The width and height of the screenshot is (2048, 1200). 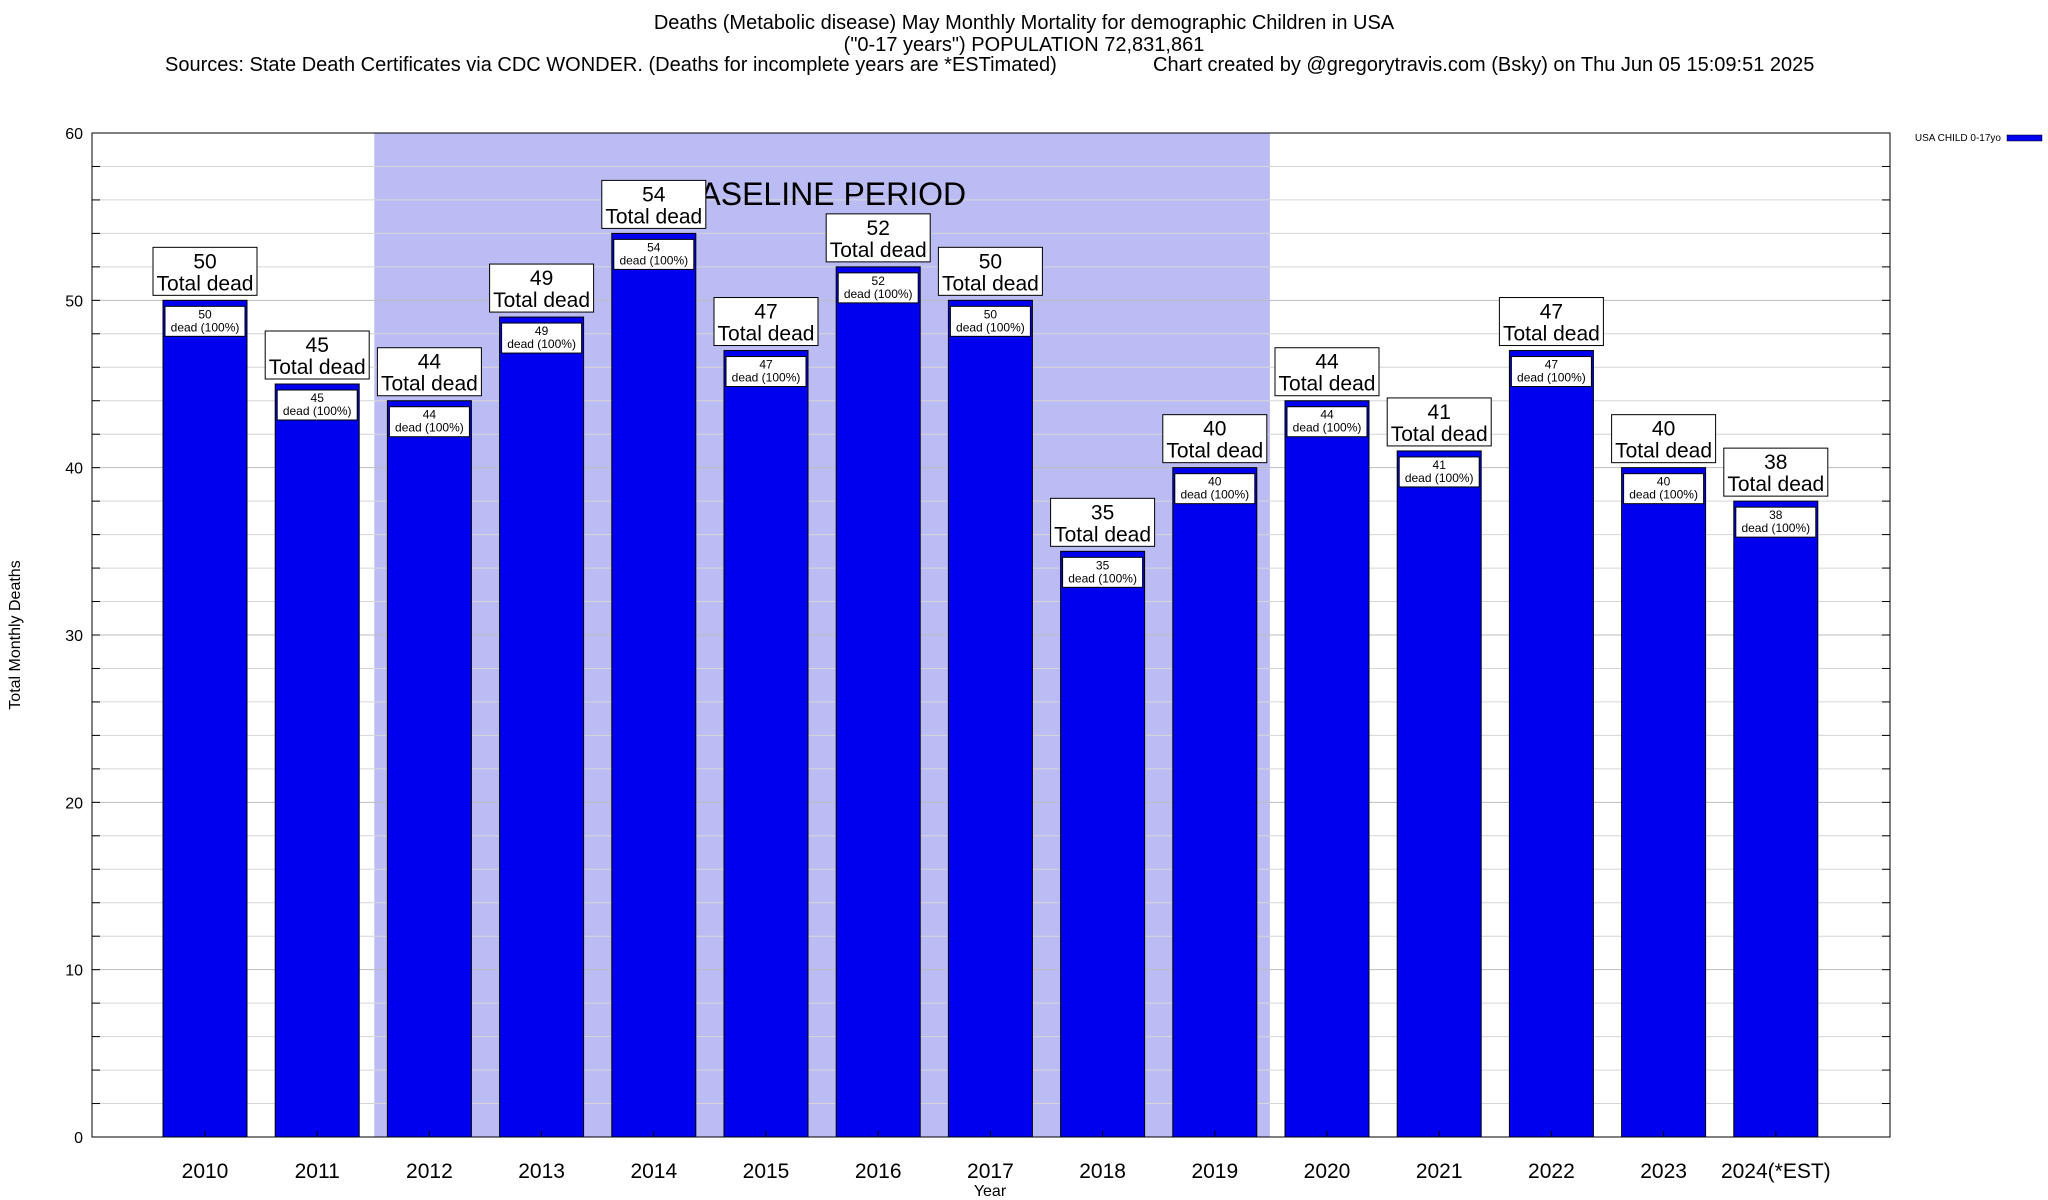 What do you see at coordinates (879, 281) in the screenshot?
I see `inner-value-label: 52` at bounding box center [879, 281].